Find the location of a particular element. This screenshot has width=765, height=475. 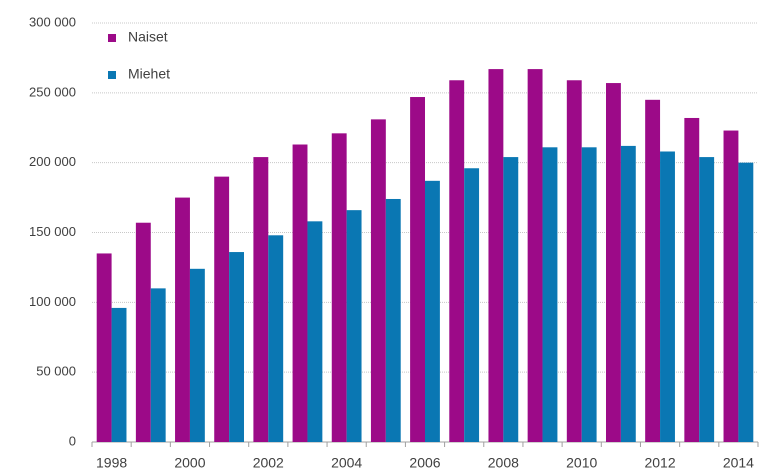

x-tick-label: 2012 is located at coordinates (659, 463).